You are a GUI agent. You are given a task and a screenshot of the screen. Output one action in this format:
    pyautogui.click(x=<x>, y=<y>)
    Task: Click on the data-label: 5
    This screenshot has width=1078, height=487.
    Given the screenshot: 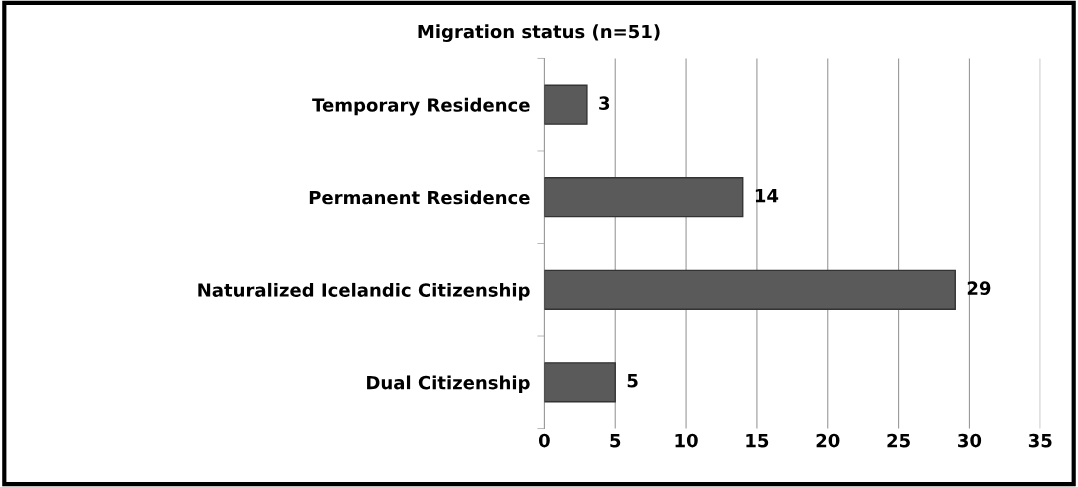 What is the action you would take?
    pyautogui.click(x=632, y=381)
    